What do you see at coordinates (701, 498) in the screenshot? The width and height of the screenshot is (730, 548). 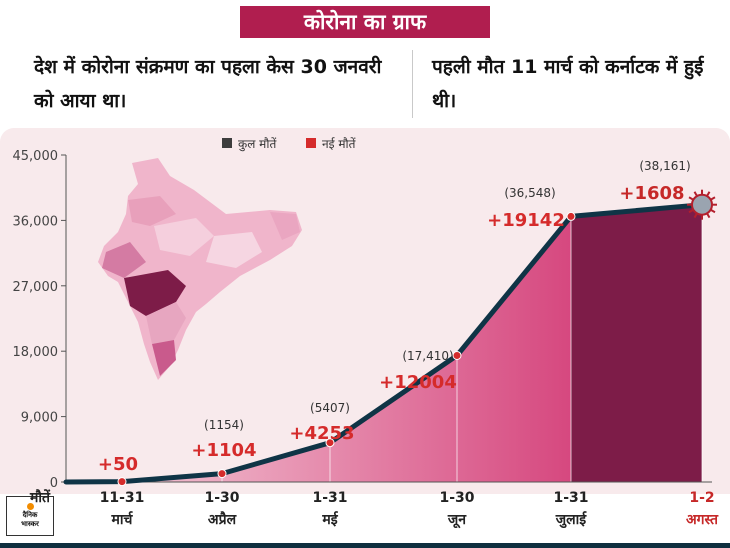 I see `x-tick-label: 1-2` at bounding box center [701, 498].